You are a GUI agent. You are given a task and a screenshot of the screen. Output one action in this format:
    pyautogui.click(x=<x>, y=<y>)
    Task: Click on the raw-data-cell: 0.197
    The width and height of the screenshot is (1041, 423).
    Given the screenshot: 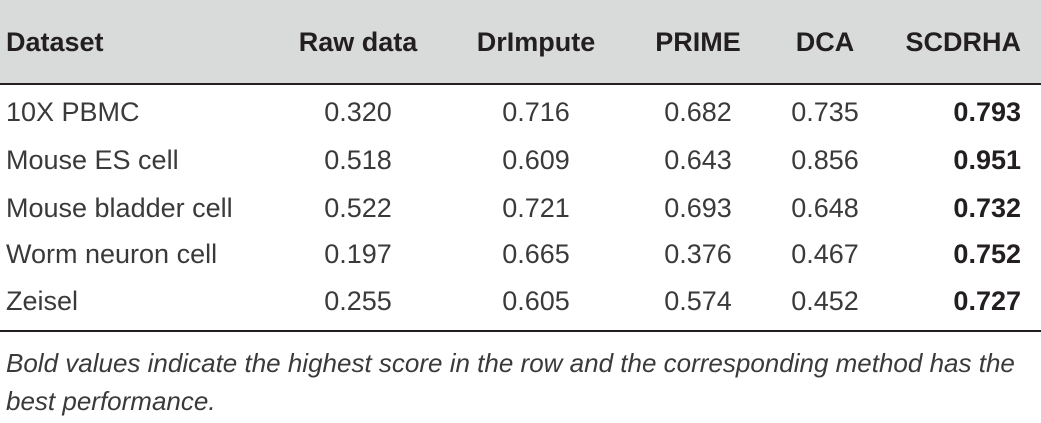 What is the action you would take?
    pyautogui.click(x=358, y=254)
    